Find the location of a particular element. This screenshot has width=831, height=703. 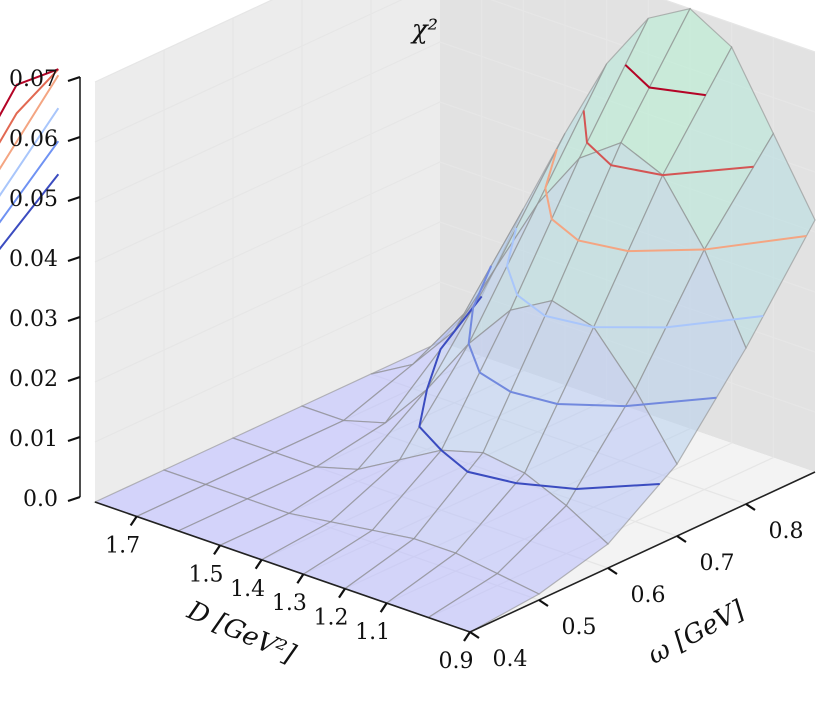

chi2-tick-label: 0.07 is located at coordinates (33, 79).